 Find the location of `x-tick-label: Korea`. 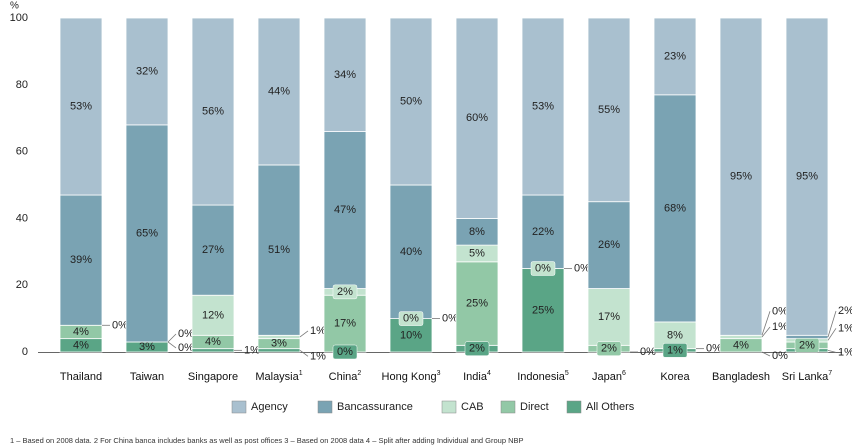

x-tick-label: Korea is located at coordinates (675, 377).